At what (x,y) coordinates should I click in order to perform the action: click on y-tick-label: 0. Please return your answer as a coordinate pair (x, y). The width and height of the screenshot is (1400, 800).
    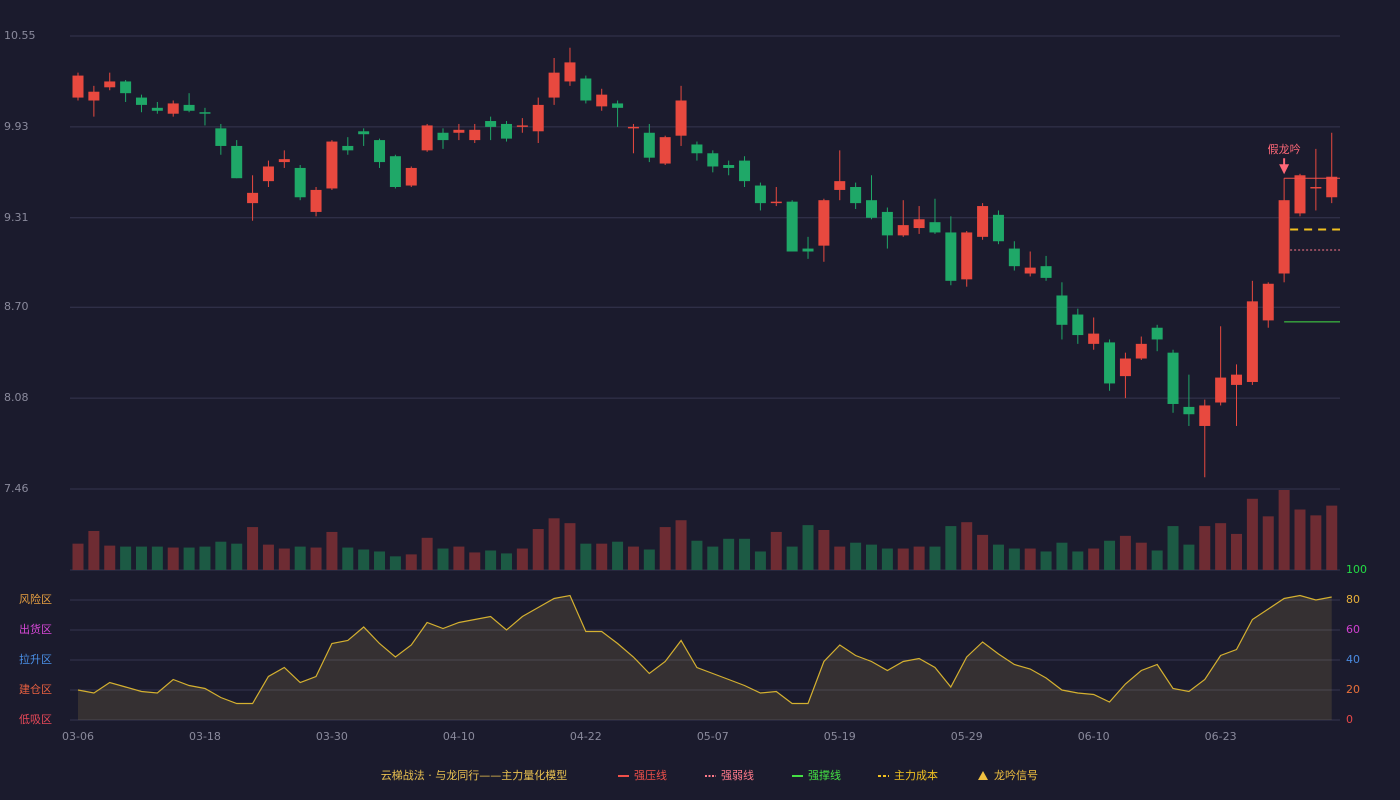
    Looking at the image, I should click on (1349, 719).